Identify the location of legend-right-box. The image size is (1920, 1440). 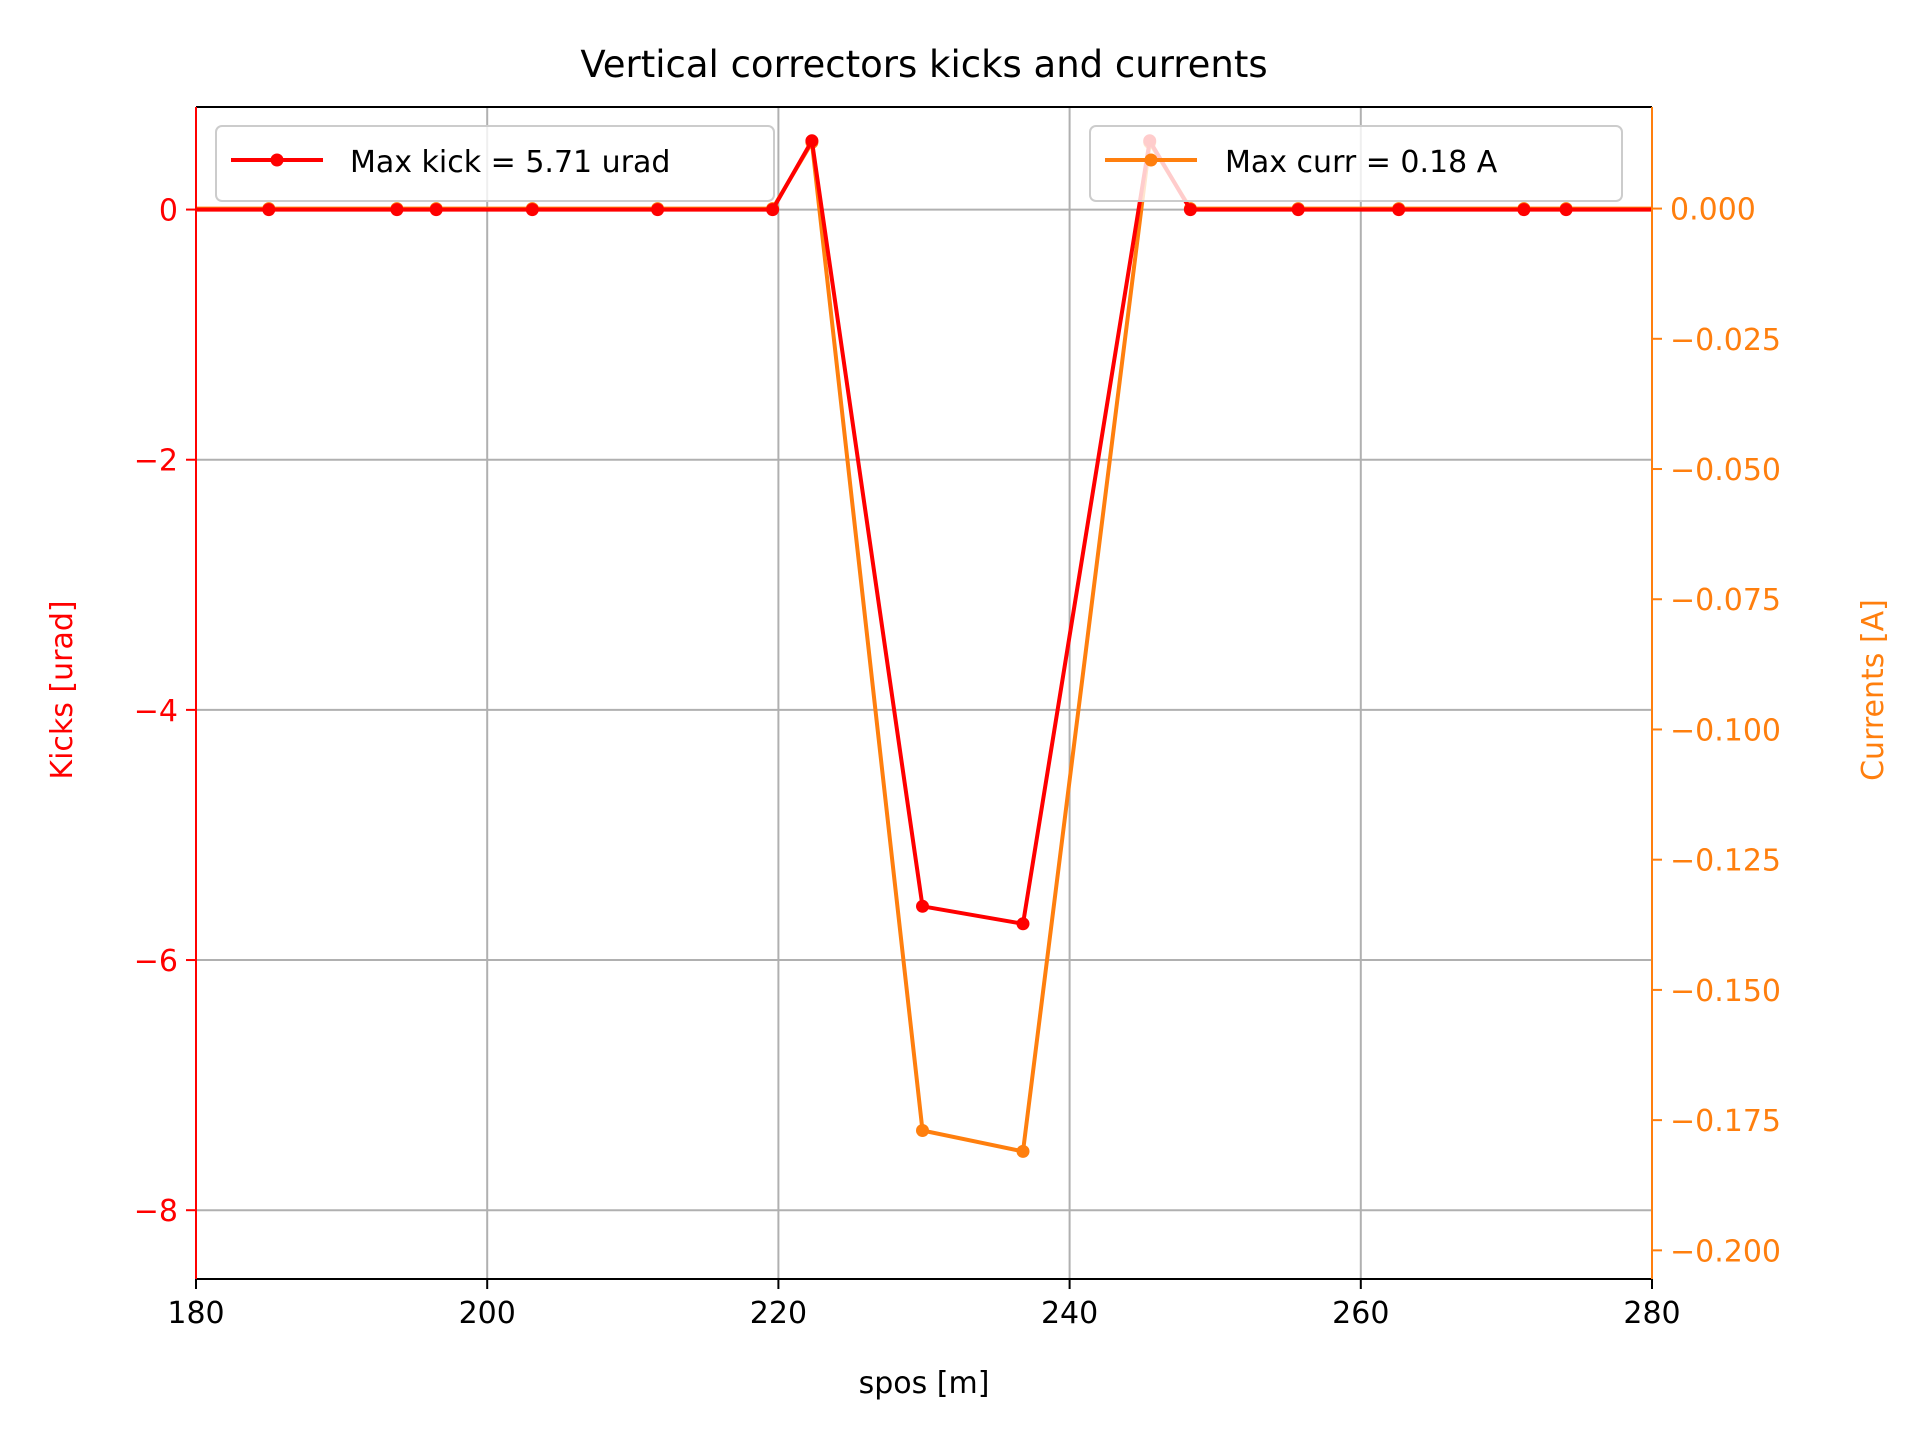
(1356, 163).